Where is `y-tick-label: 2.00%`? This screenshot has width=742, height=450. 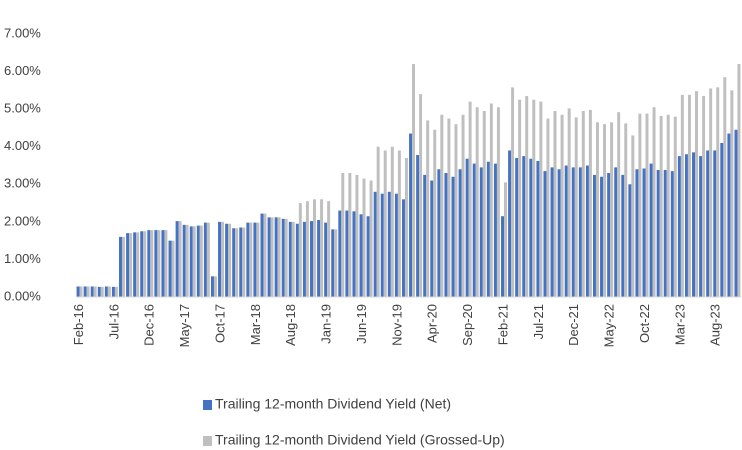 y-tick-label: 2.00% is located at coordinates (22, 220).